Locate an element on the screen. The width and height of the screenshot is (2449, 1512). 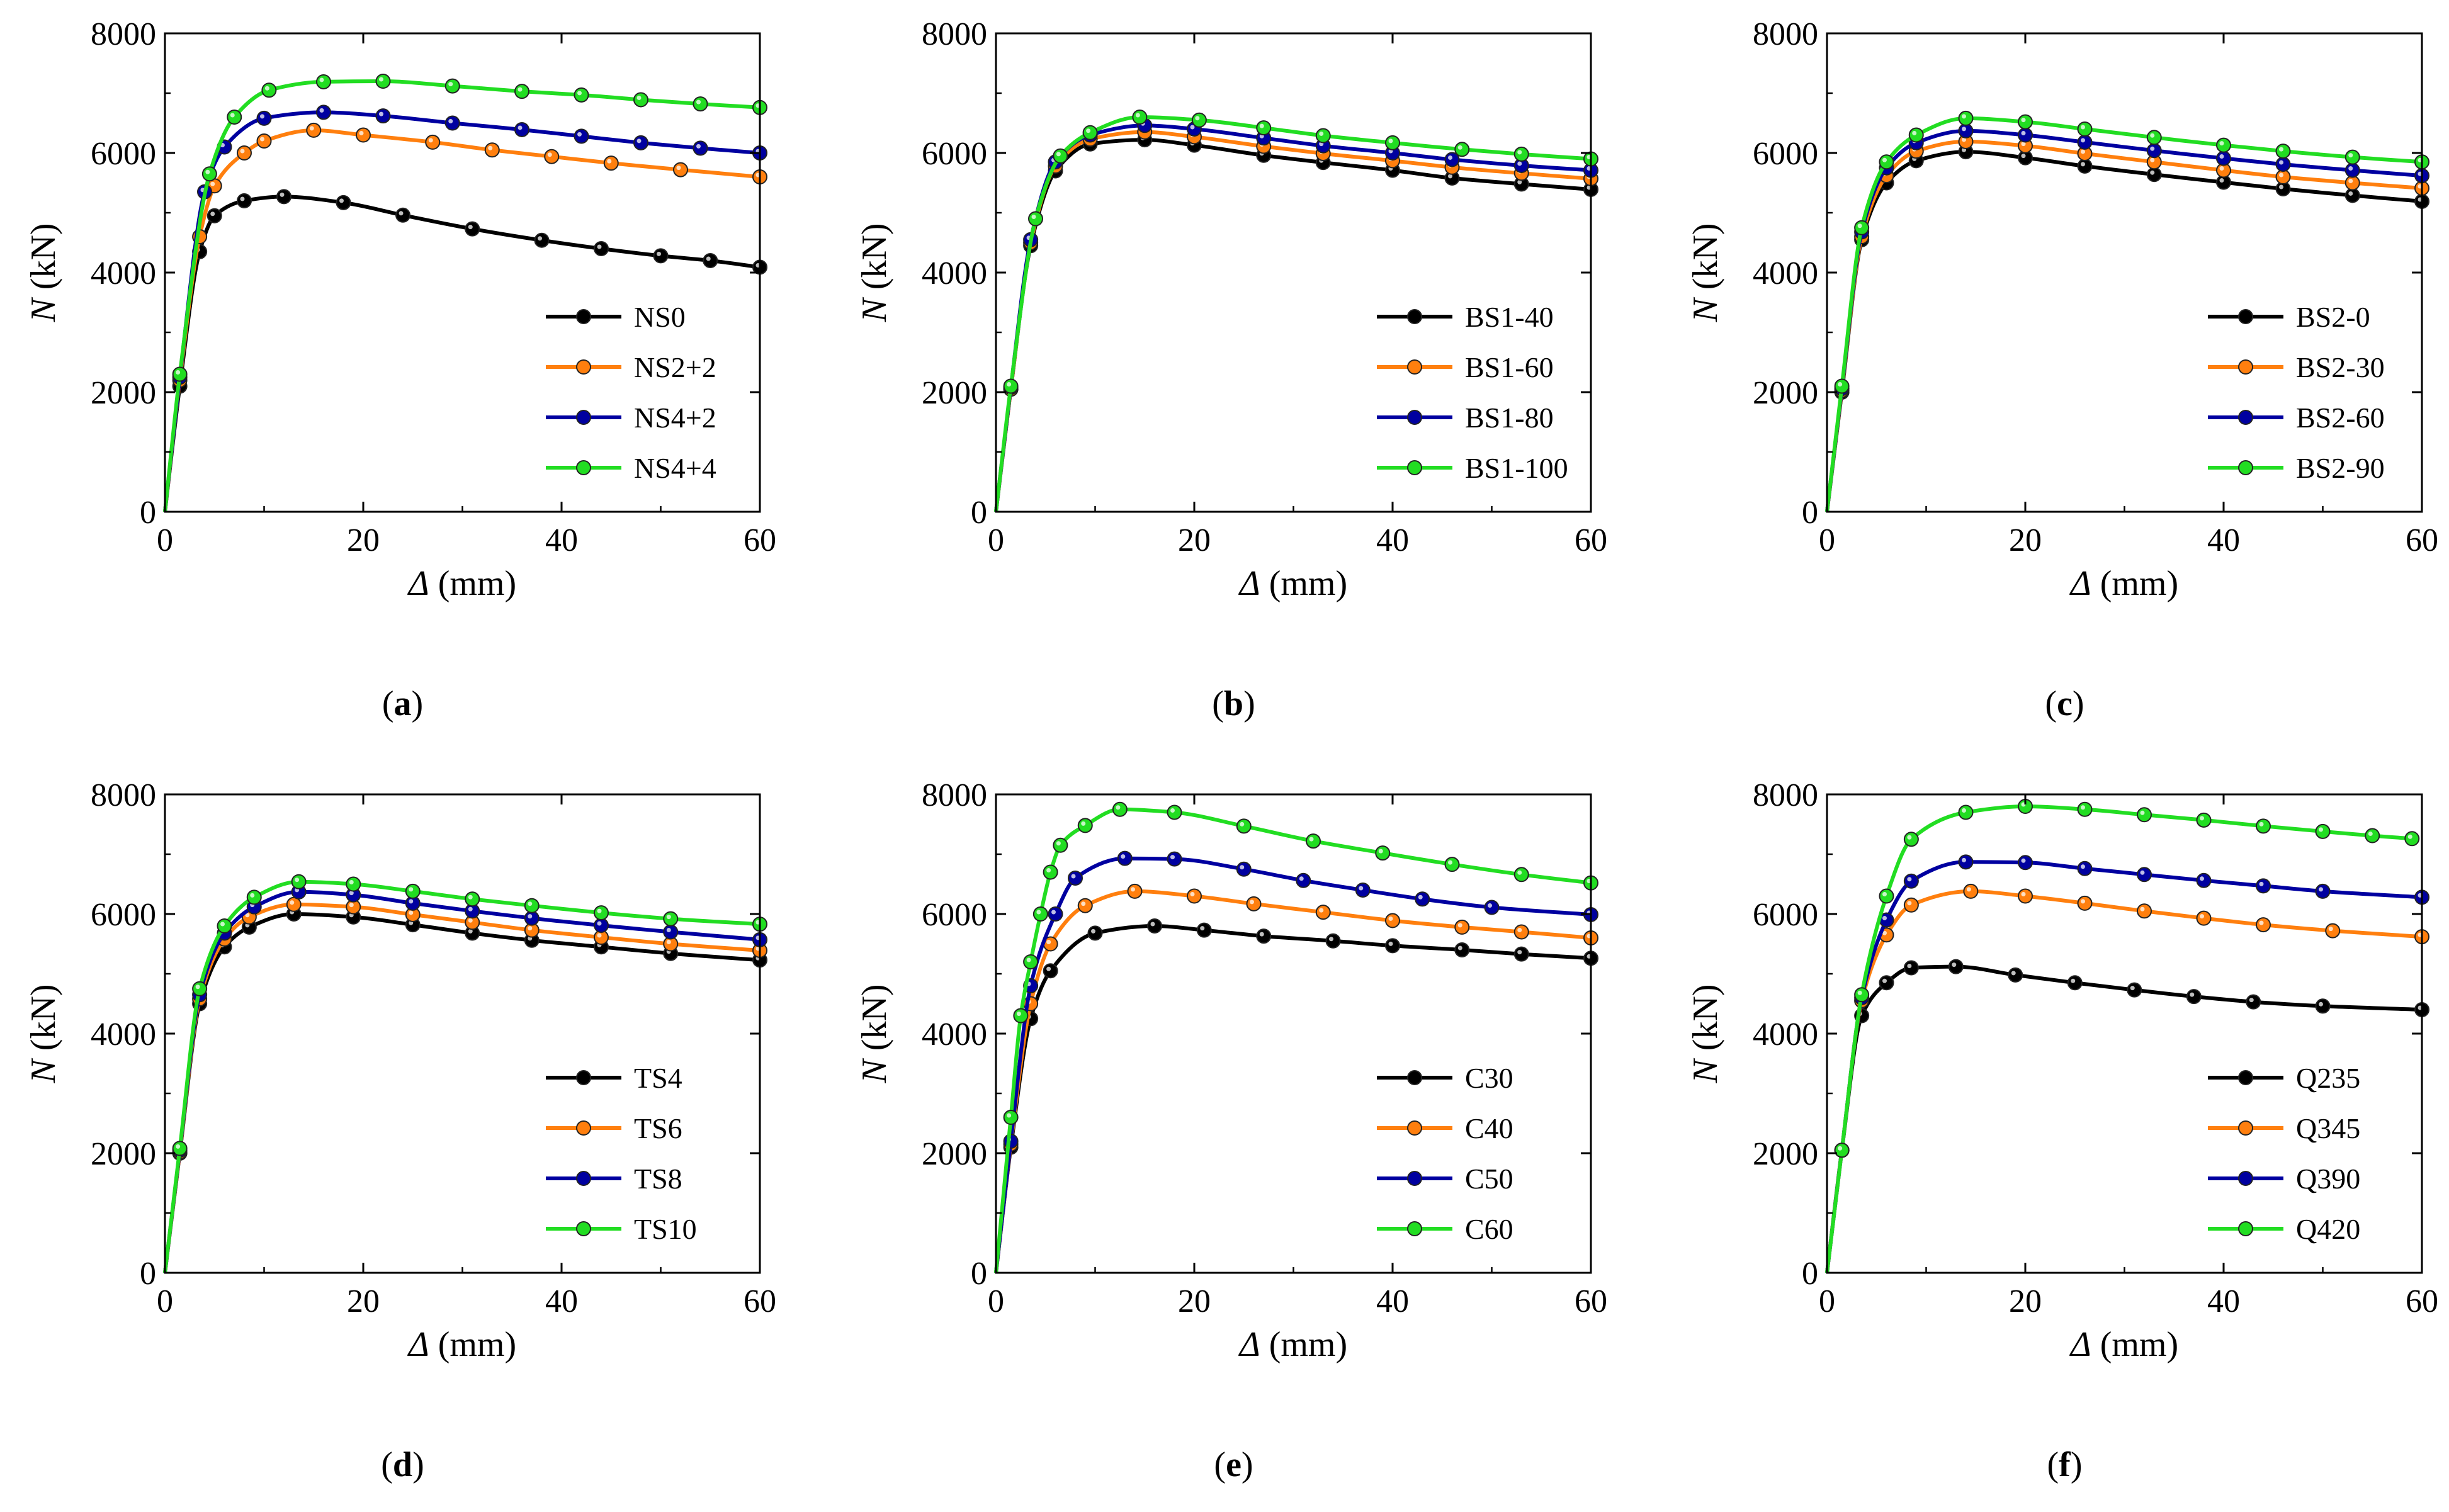
x-tick-label: 60 is located at coordinates (760, 1301).